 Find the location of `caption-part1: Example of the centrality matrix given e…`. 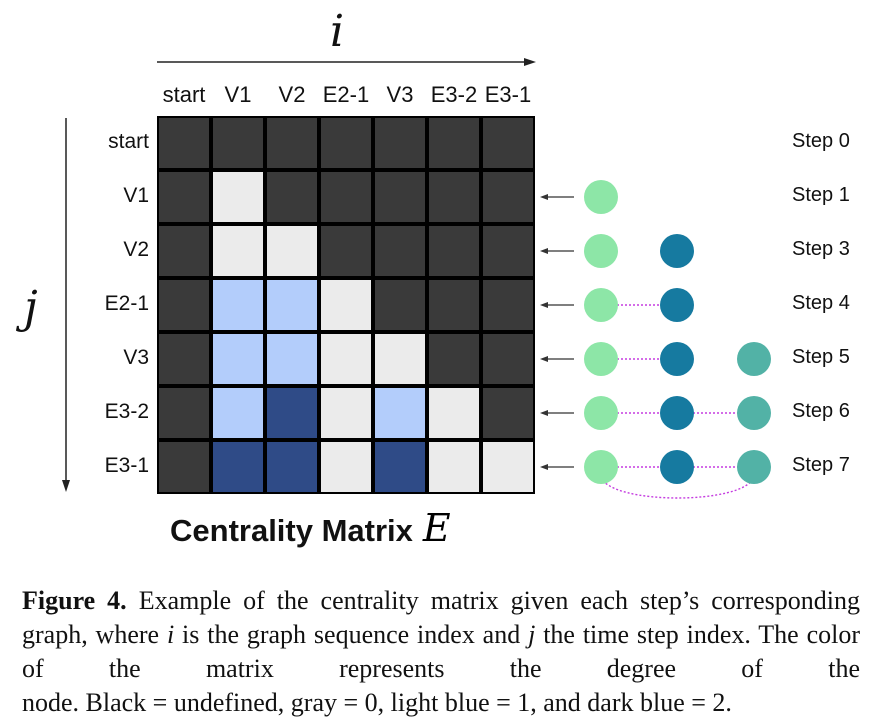

caption-part1: Example of the centrality matrix given e… is located at coordinates (441, 617).